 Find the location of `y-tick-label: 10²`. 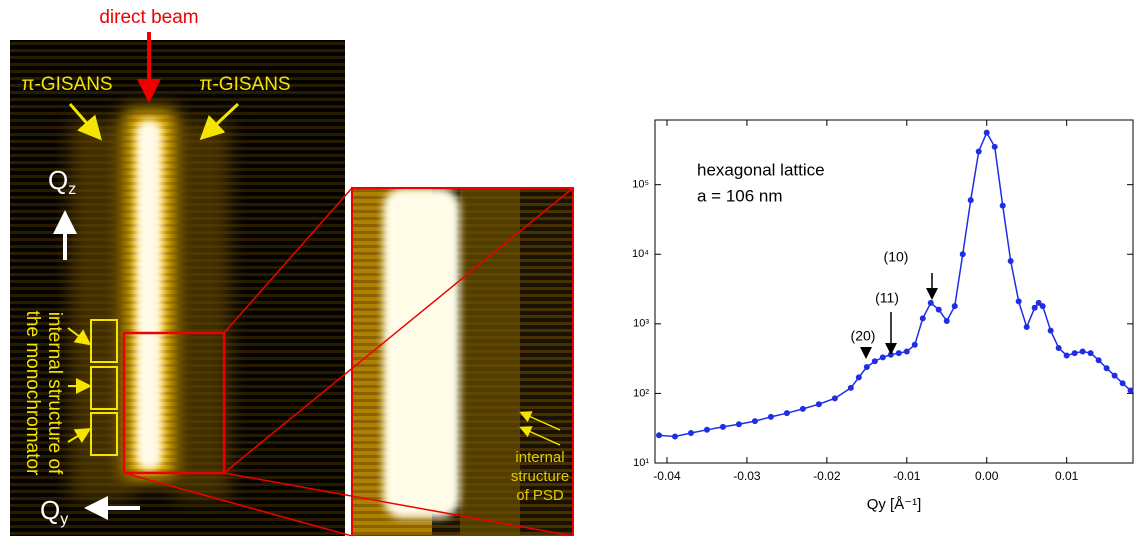

y-tick-label: 10² is located at coordinates (641, 393).